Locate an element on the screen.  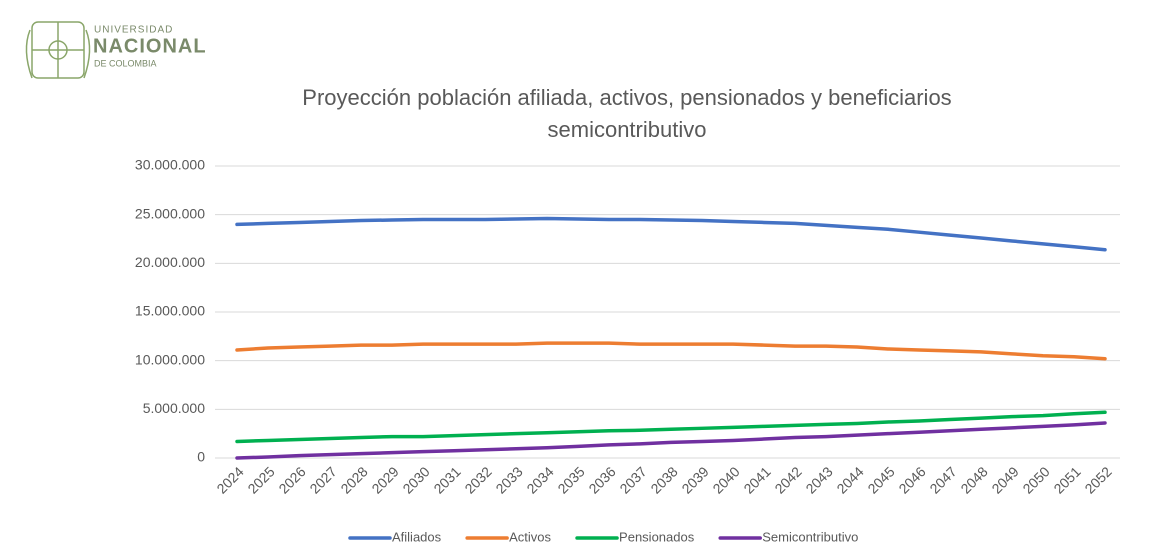
x-tick-label: 2034 is located at coordinates (539, 479).